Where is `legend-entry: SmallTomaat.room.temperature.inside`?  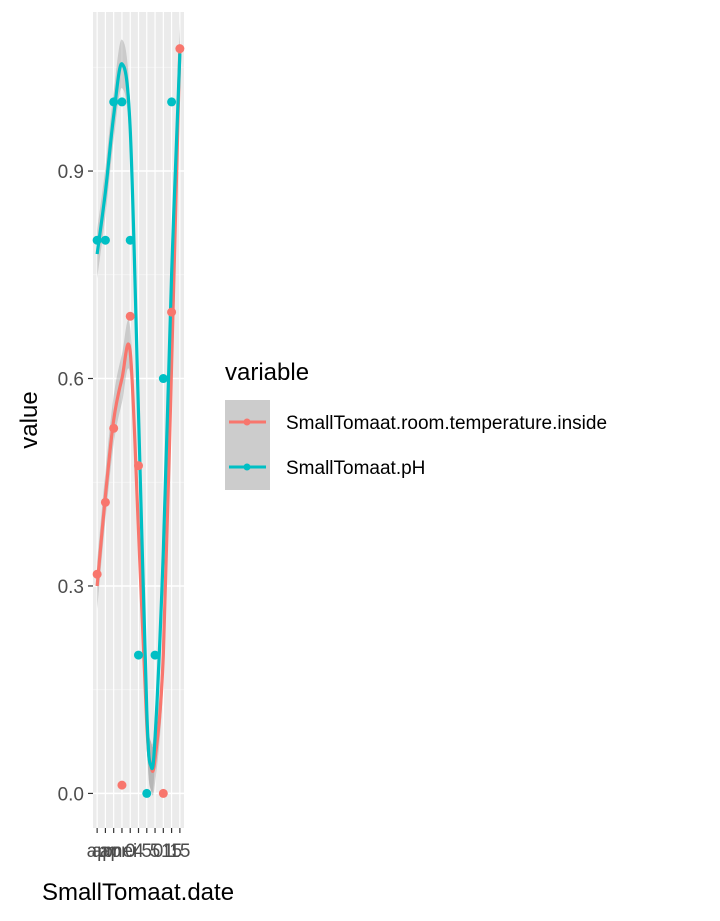
legend-entry: SmallTomaat.room.temperature.inside is located at coordinates (416, 422).